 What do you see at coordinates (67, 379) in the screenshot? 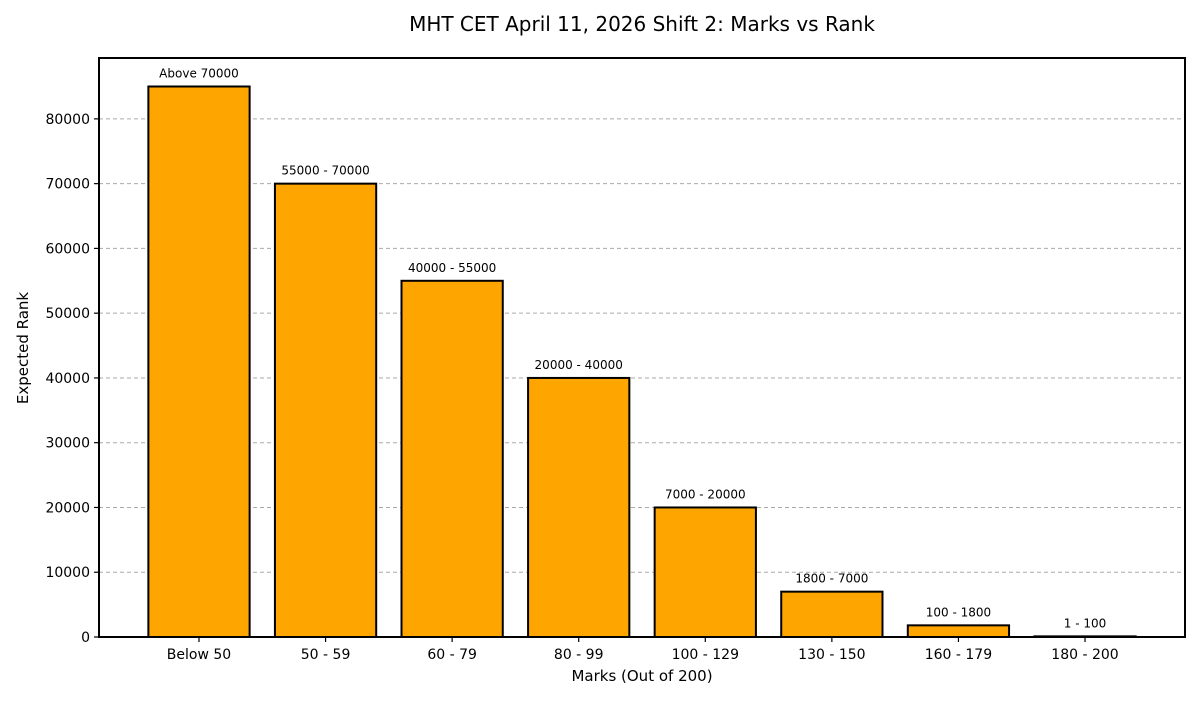
I see `y-tick-label: 40000` at bounding box center [67, 379].